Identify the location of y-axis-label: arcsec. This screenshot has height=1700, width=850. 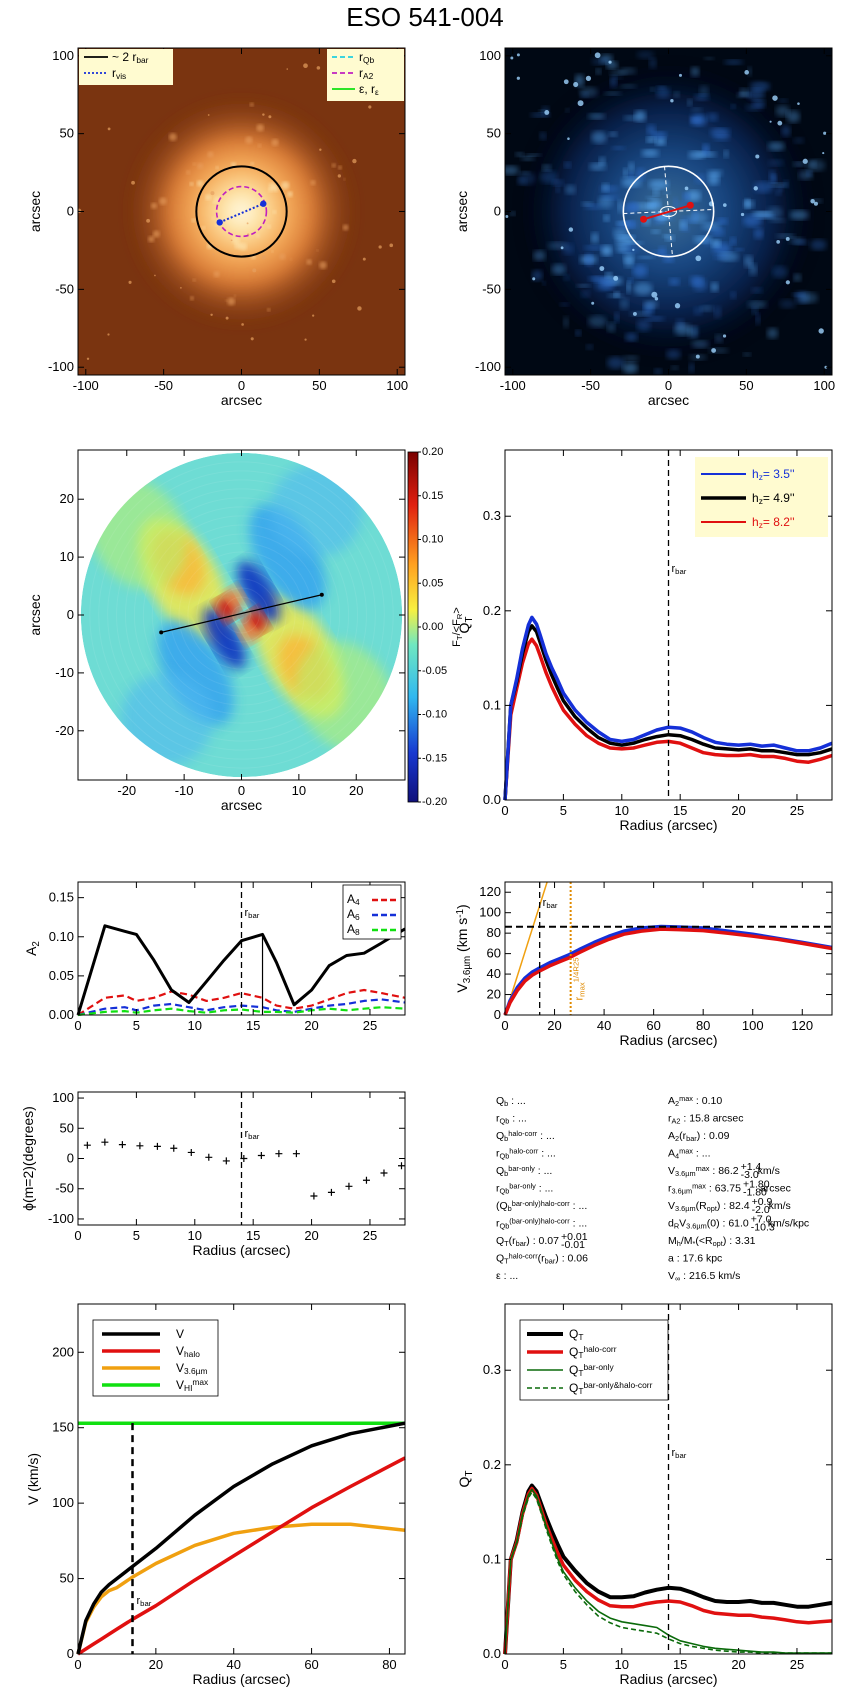
(35, 211).